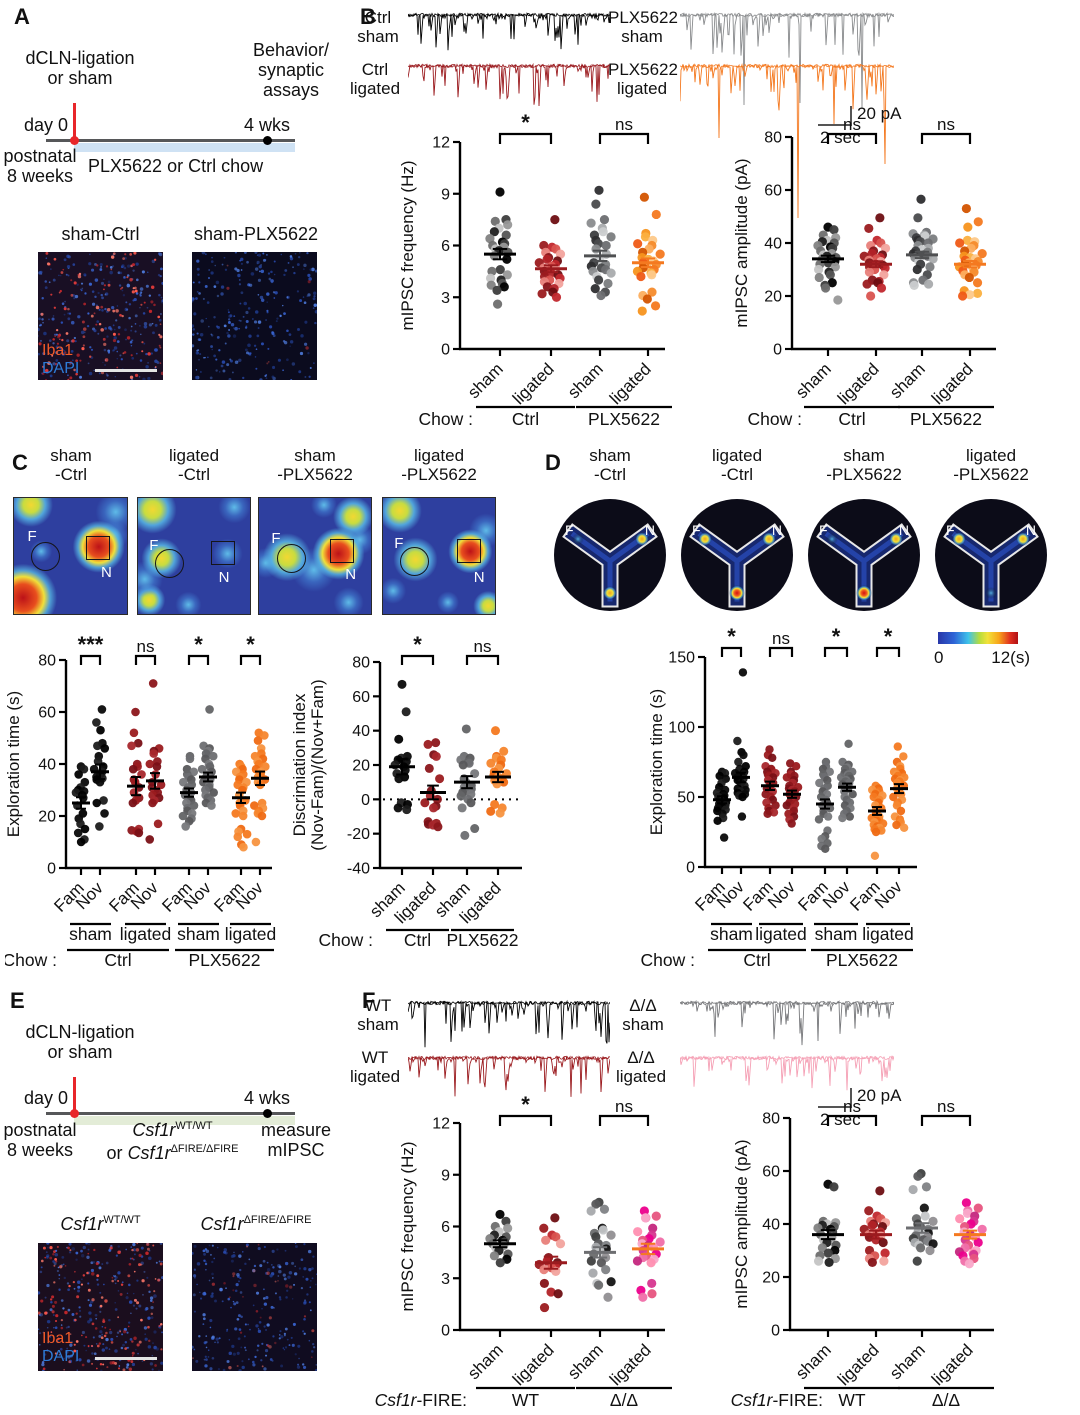  Describe the element at coordinates (769, 539) in the screenshot. I see `maze-hotspot` at that location.